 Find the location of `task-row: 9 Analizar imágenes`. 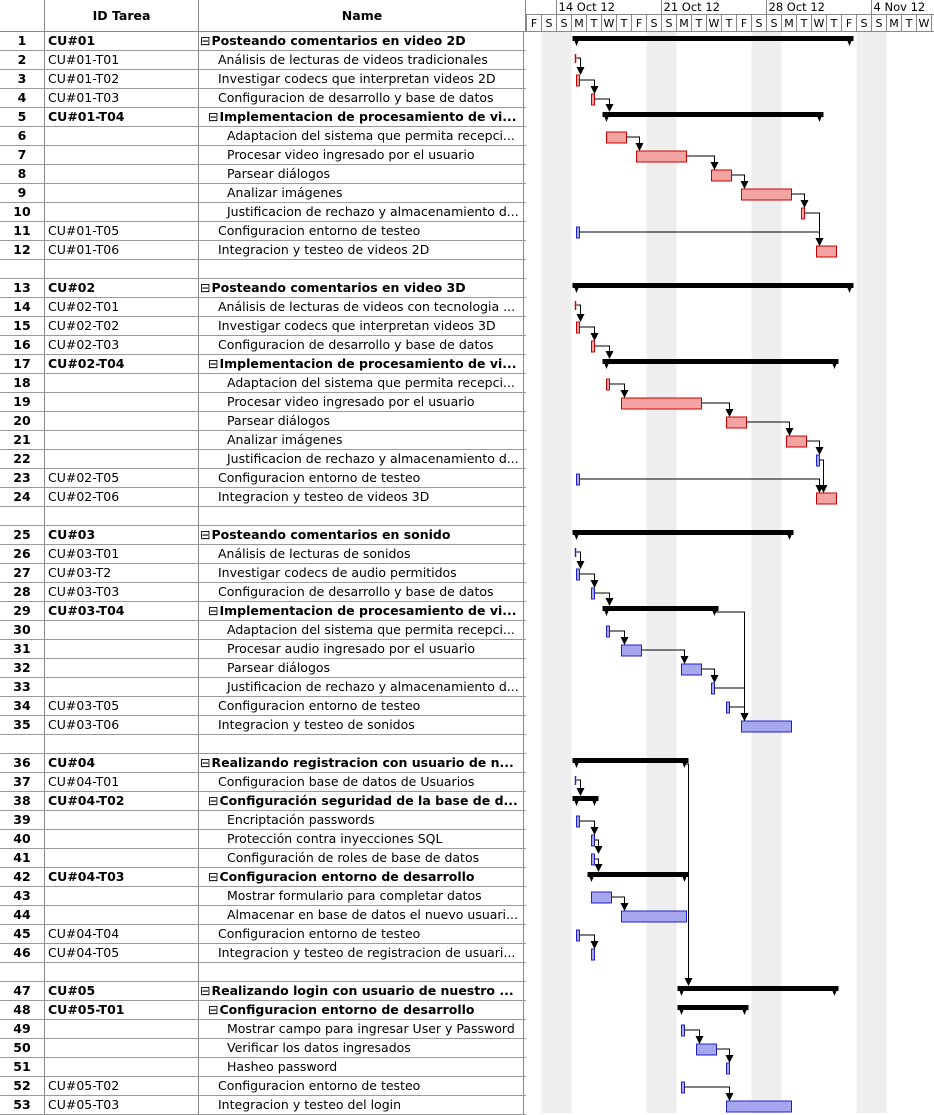

task-row: 9 Analizar imágenes is located at coordinates (263, 193).